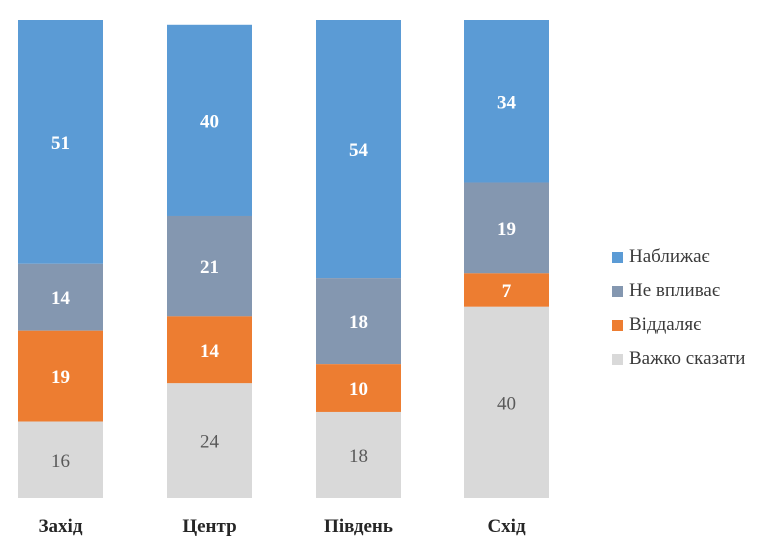  I want to click on data-label: 24, so click(210, 442).